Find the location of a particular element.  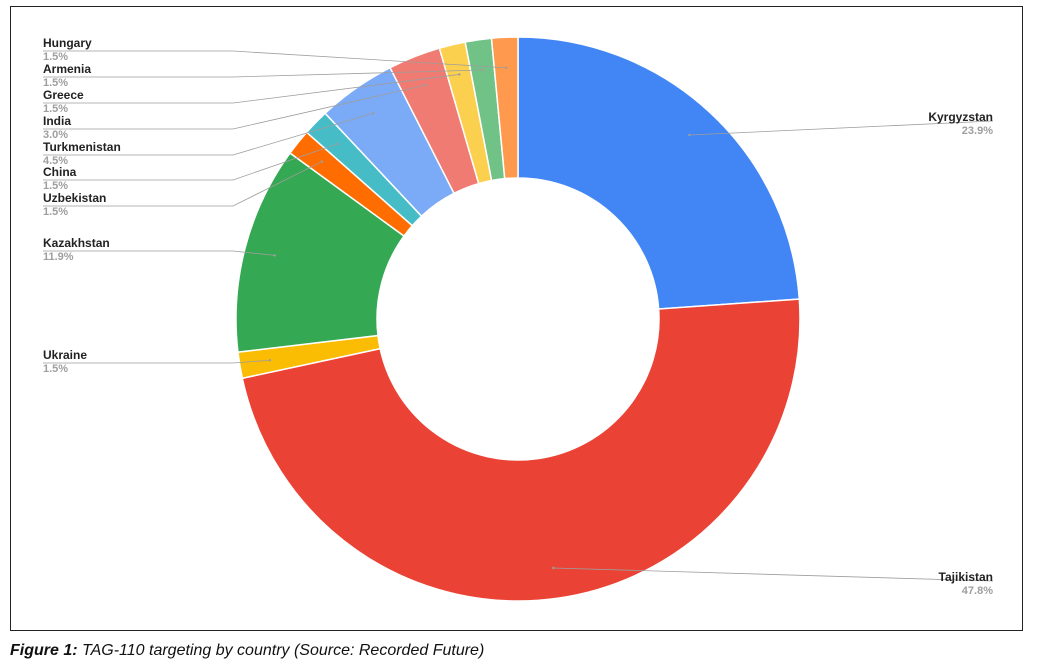

value-label-hungary: 1.5% is located at coordinates (55, 57).